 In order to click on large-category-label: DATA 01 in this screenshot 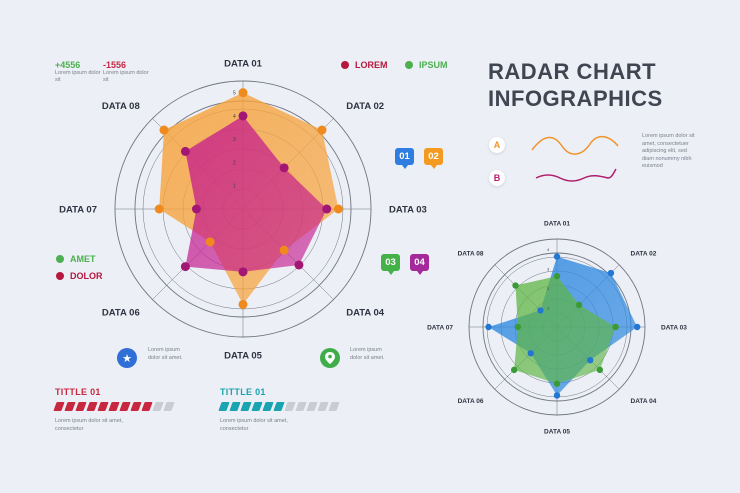, I will do `click(243, 63)`.